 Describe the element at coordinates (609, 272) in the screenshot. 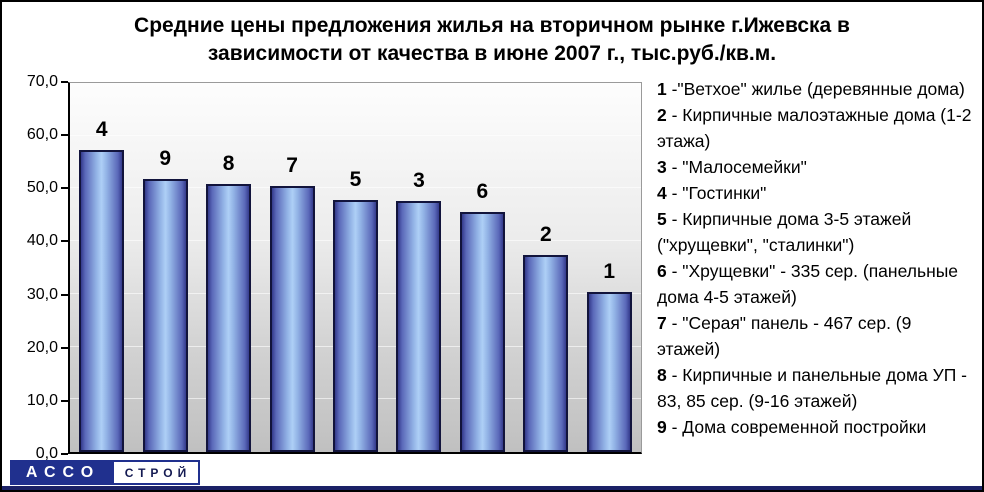

I see `bar-label: 1` at that location.